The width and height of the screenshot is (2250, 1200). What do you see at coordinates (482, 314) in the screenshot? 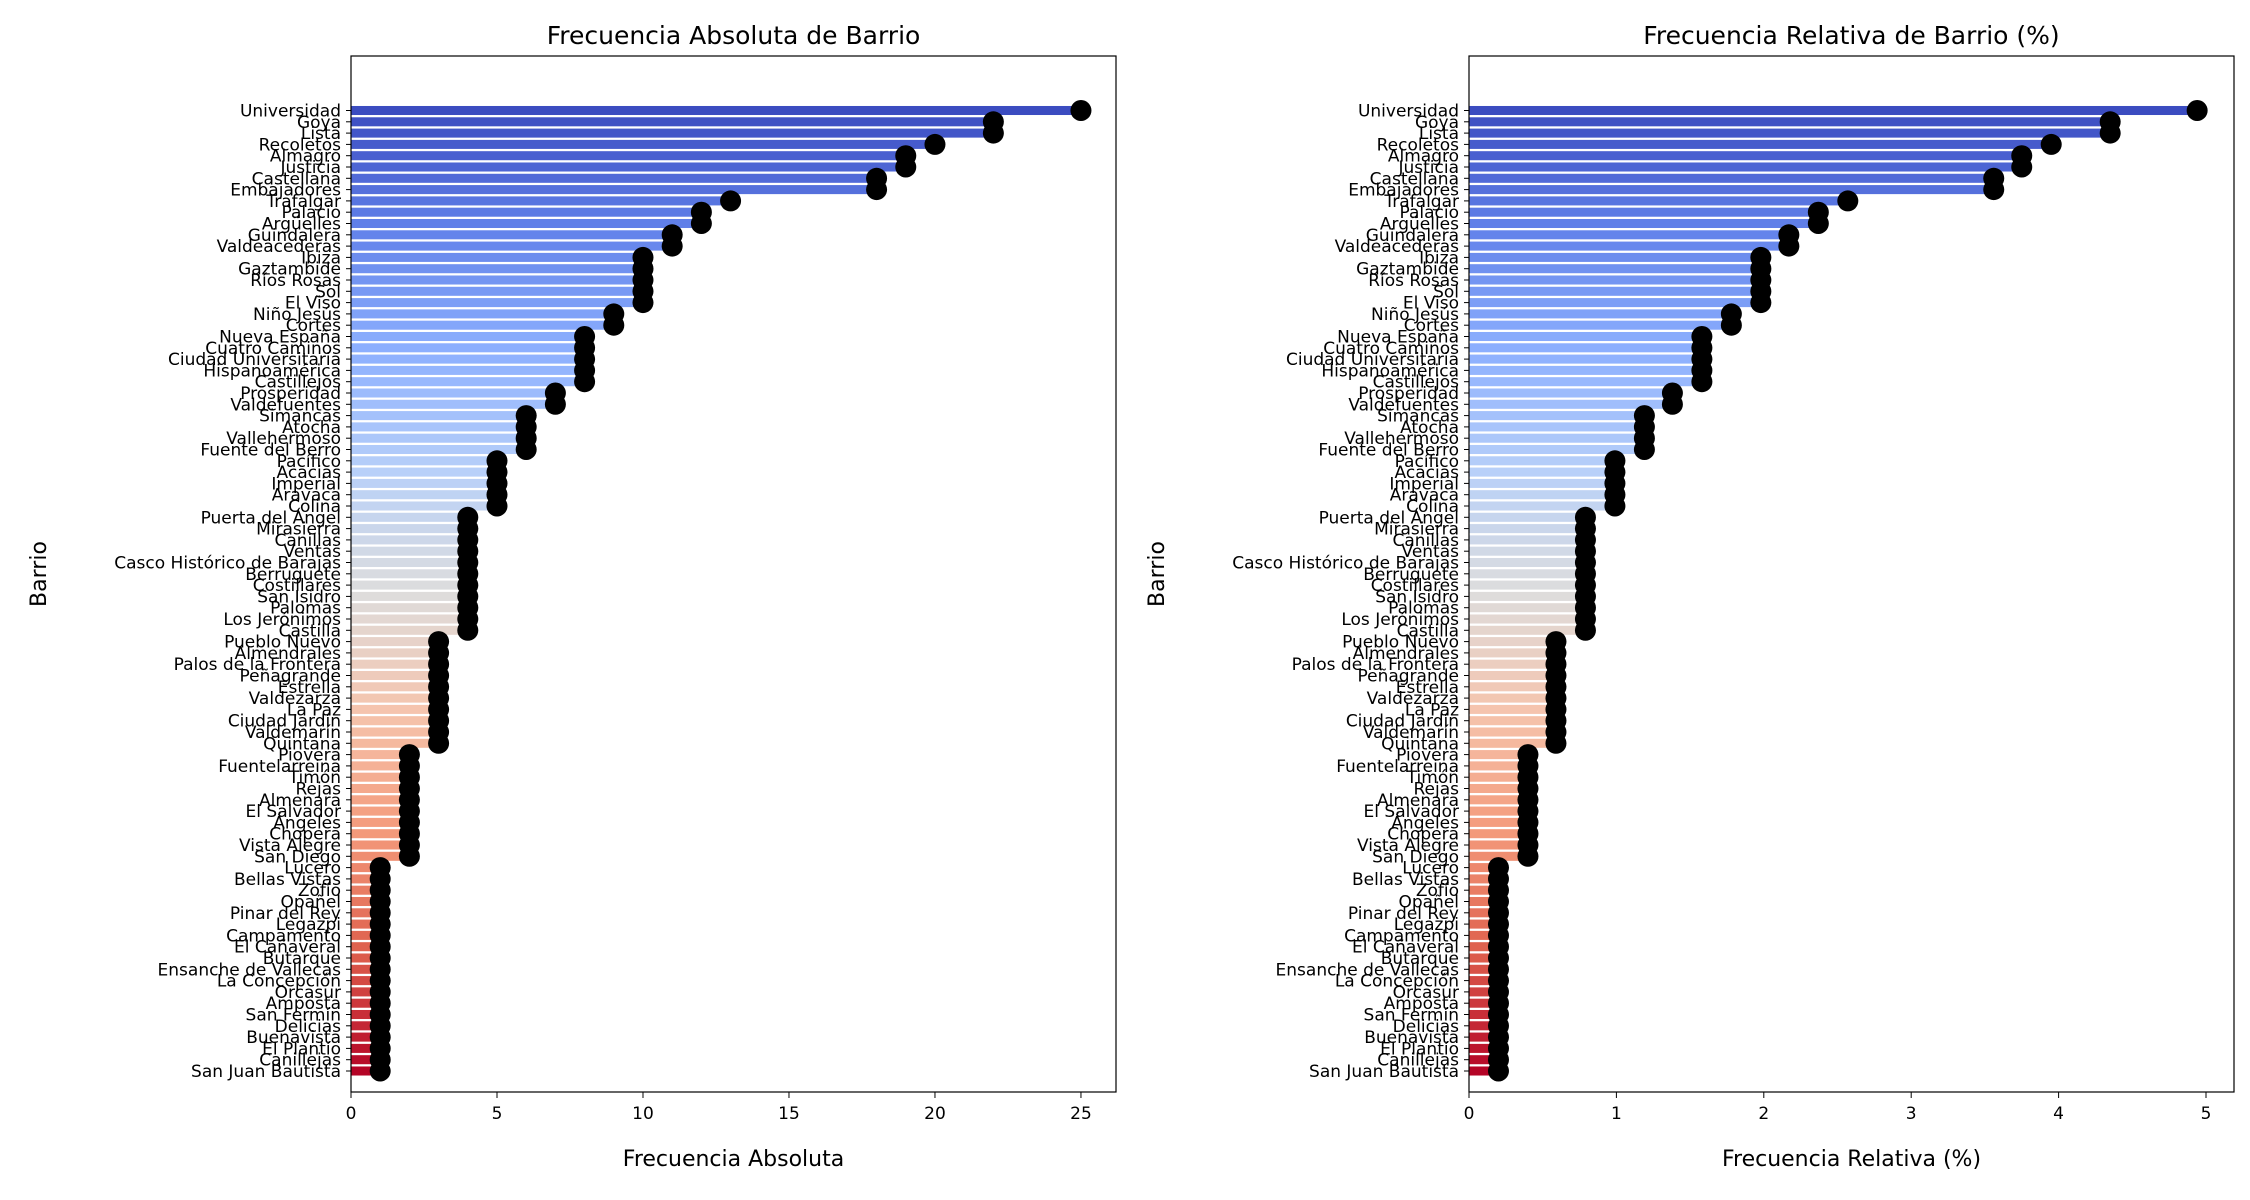
I see `bar-nino-jesus` at bounding box center [482, 314].